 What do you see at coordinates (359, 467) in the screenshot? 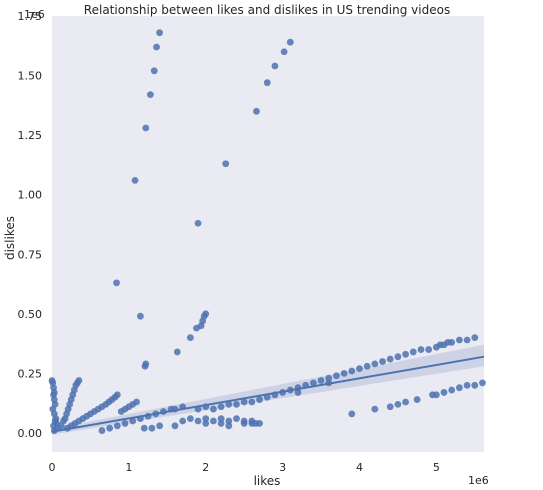
I see `x-tick-label: 4` at bounding box center [359, 467].